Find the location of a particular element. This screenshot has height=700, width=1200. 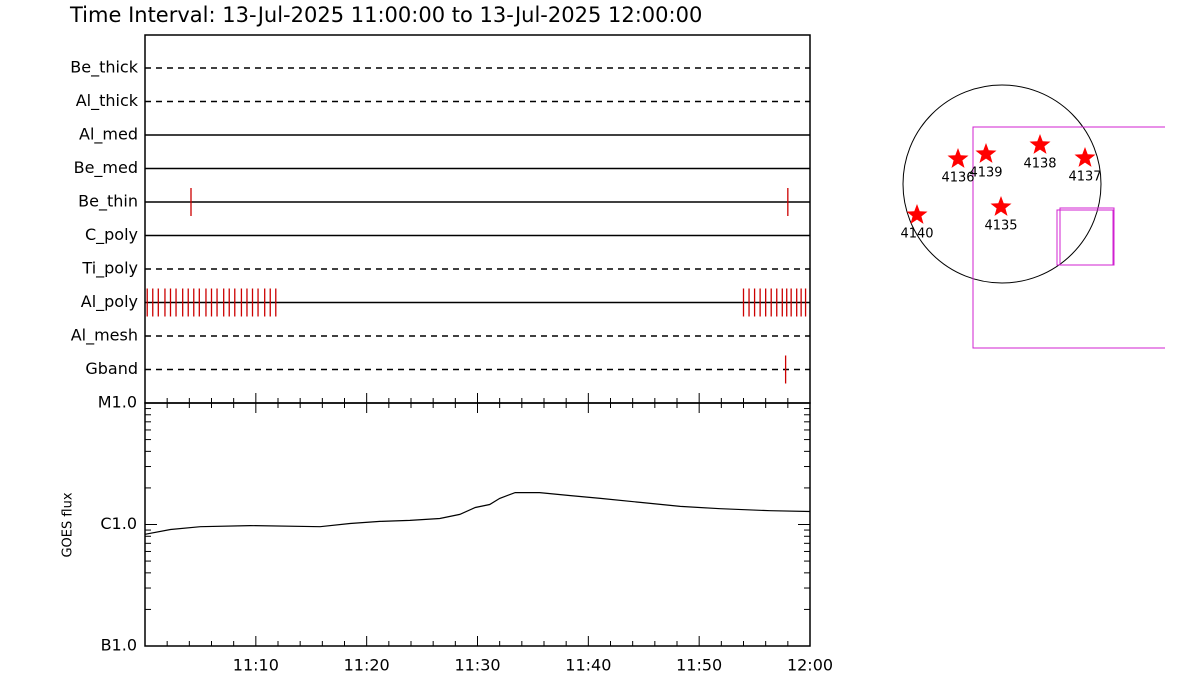

x-tick-label: 12:00 is located at coordinates (810, 665).